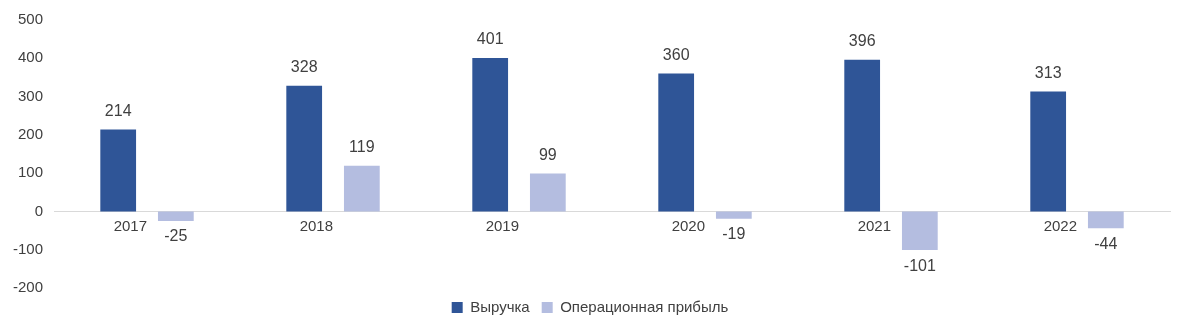 The height and width of the screenshot is (325, 1200). Describe the element at coordinates (688, 225) in the screenshot. I see `x-tick-label: 2020` at that location.